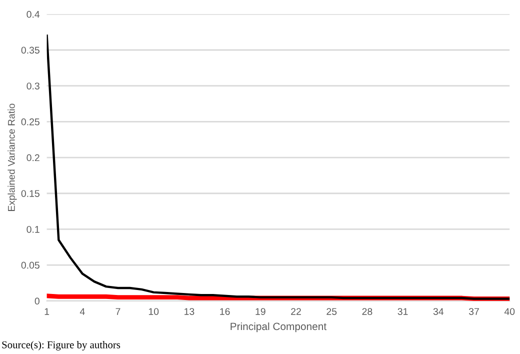  What do you see at coordinates (82, 311) in the screenshot?
I see `x-tick-label: 4` at bounding box center [82, 311].